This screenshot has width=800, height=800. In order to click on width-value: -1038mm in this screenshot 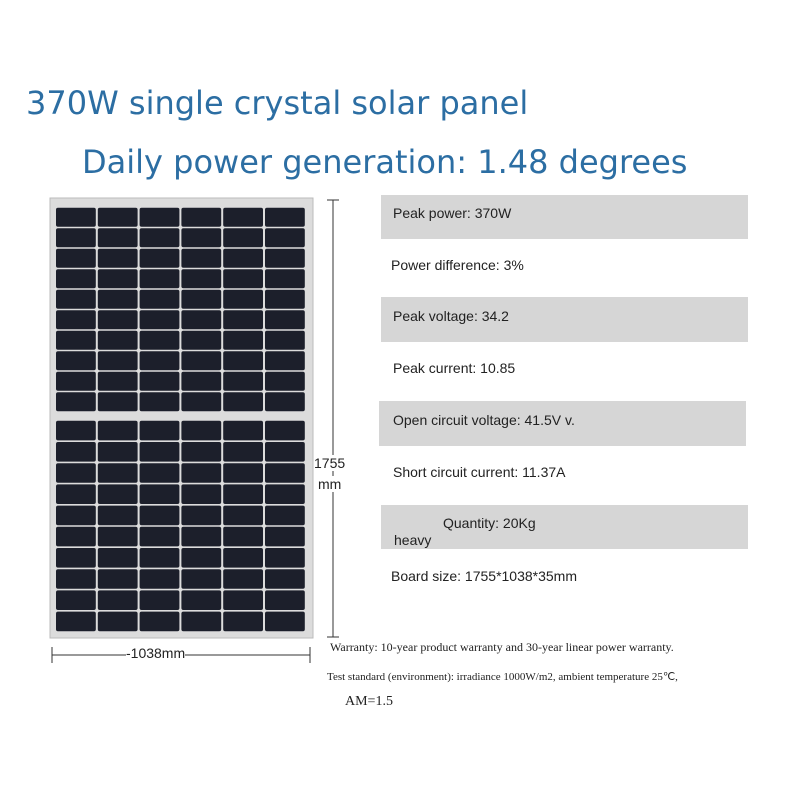, I will do `click(156, 653)`.